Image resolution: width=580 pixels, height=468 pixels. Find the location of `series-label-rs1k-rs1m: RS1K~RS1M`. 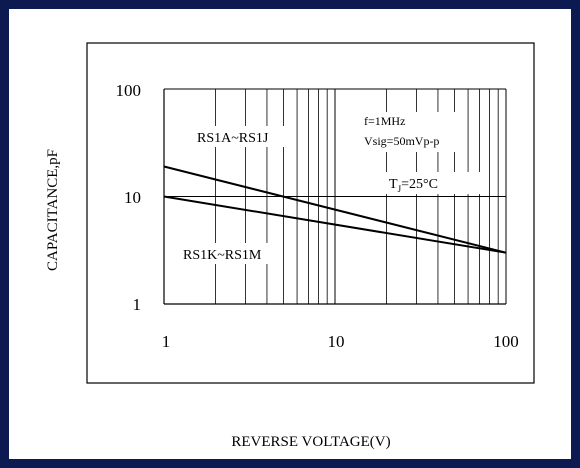

series-label-rs1k-rs1m: RS1K~RS1M is located at coordinates (222, 255).